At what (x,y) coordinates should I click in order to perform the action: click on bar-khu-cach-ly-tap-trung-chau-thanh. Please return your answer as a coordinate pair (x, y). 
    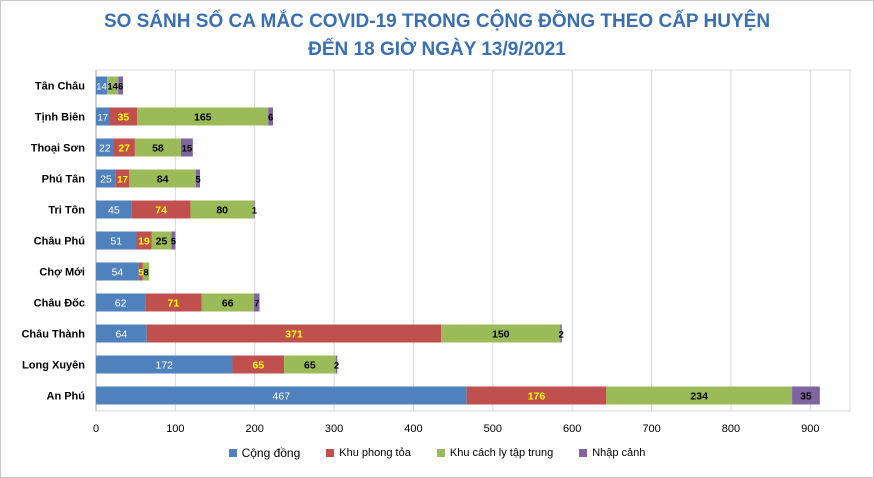
    Looking at the image, I should click on (501, 333).